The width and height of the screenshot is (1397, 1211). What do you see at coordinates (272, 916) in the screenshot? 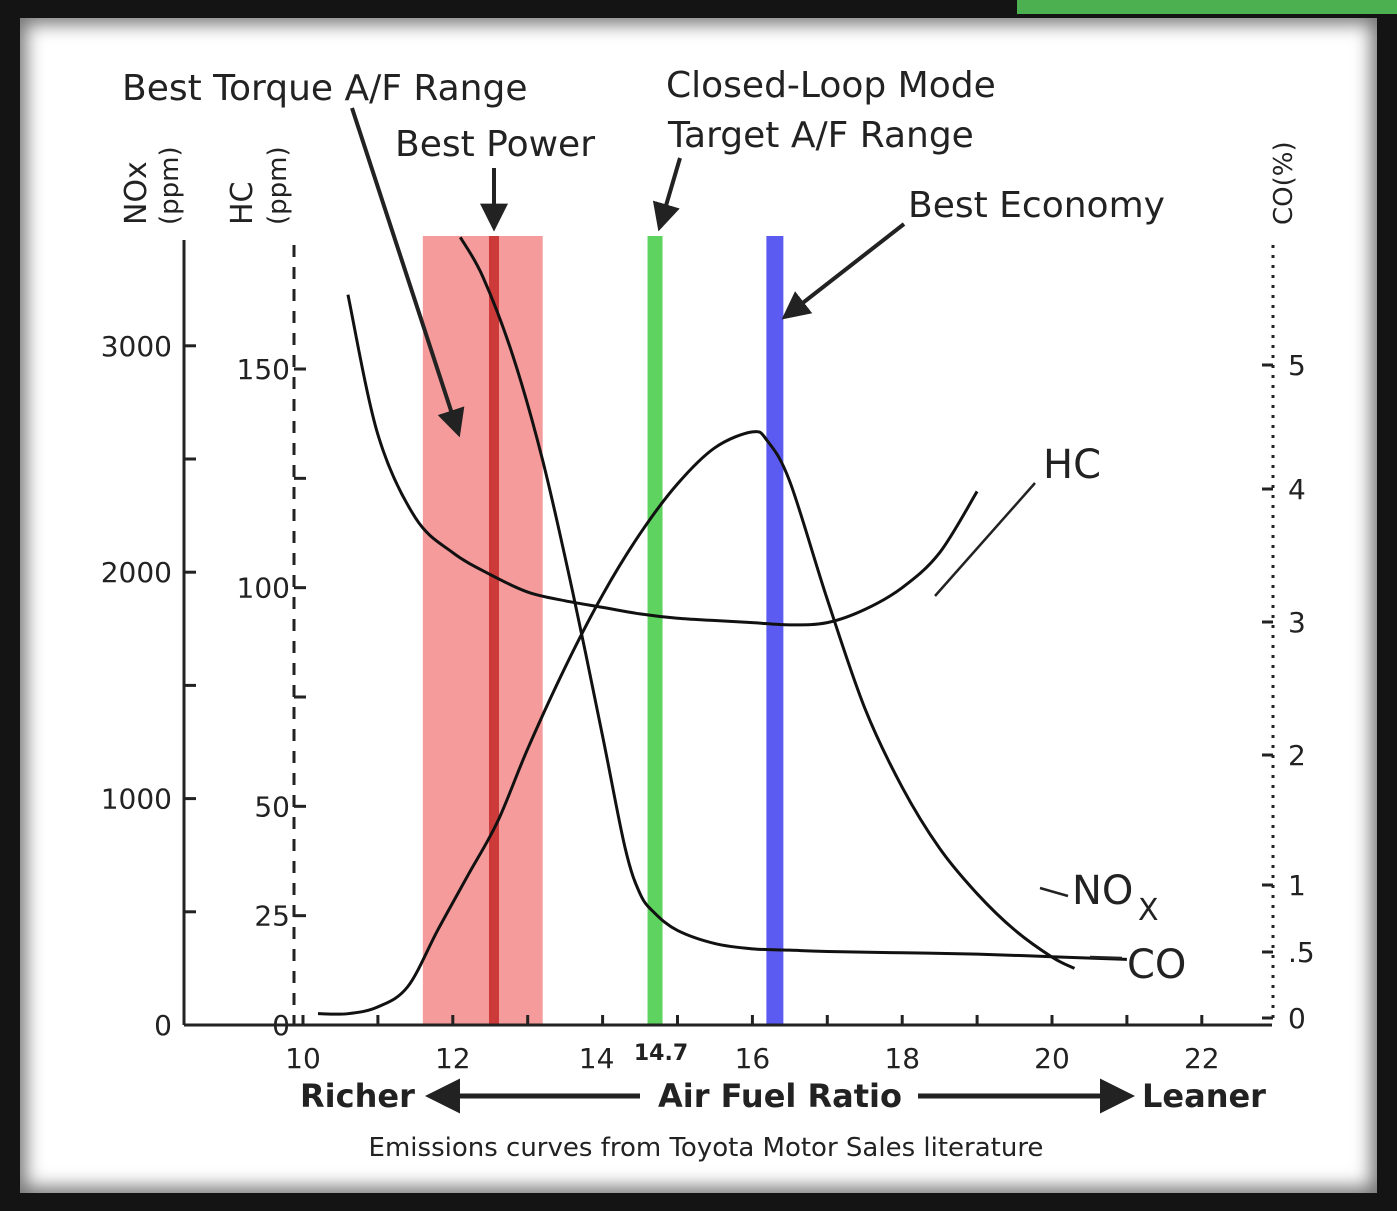
I see `hc-tick-label: 25` at bounding box center [272, 916].